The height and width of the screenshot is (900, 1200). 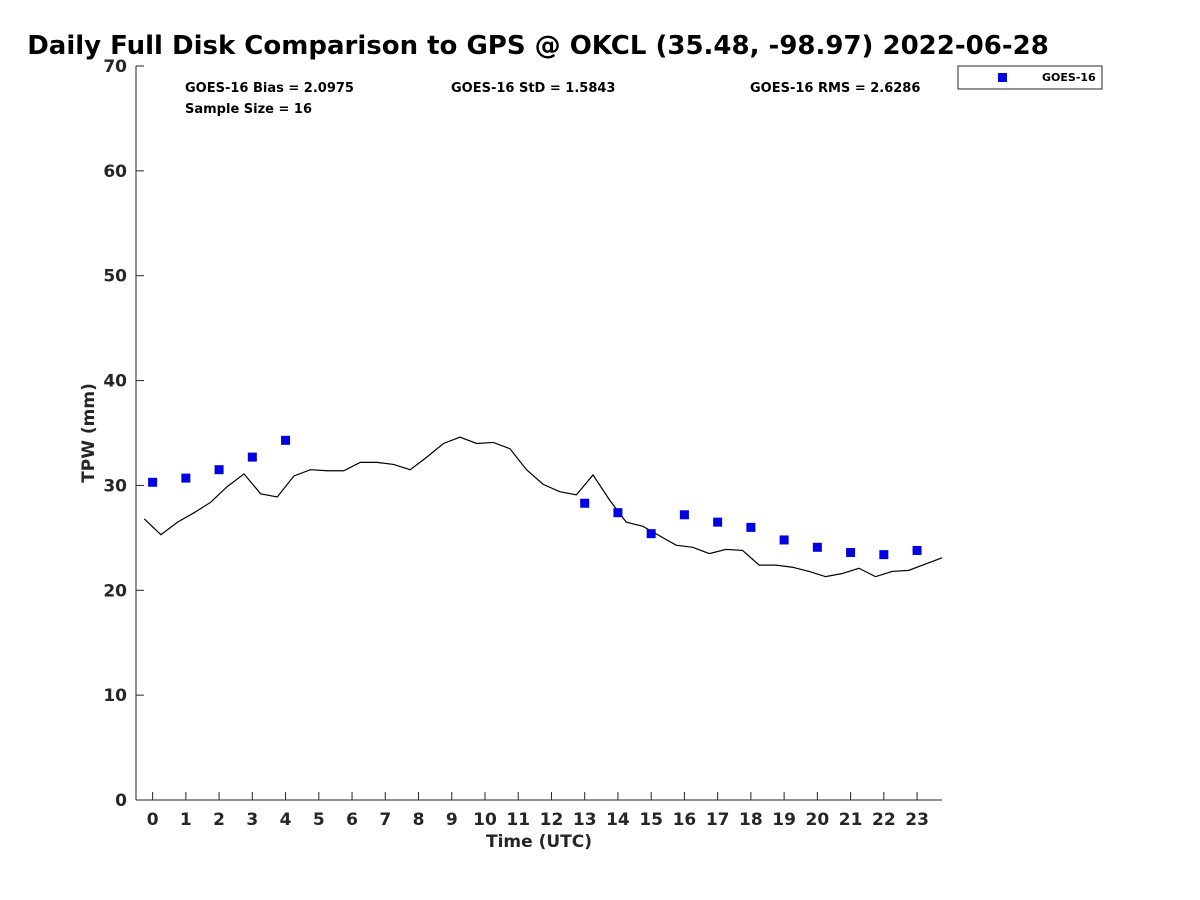 I want to click on goes16-series, so click(x=535, y=497).